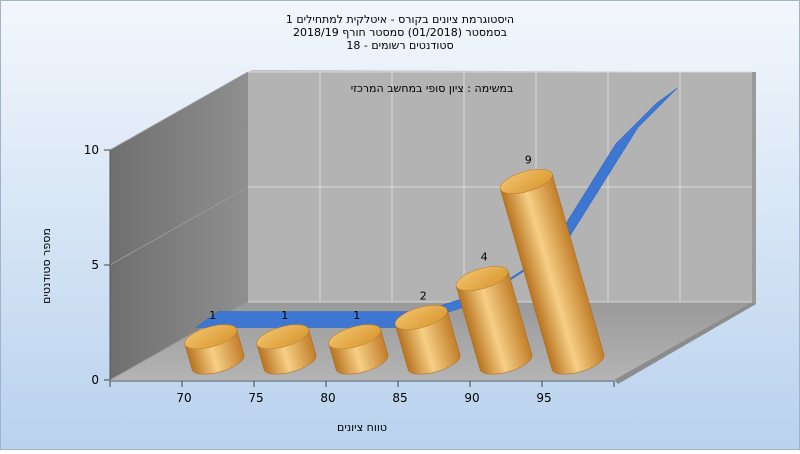 Image resolution: width=800 pixels, height=454 pixels. I want to click on x-axis-label: טווח ציונים, so click(362, 427).